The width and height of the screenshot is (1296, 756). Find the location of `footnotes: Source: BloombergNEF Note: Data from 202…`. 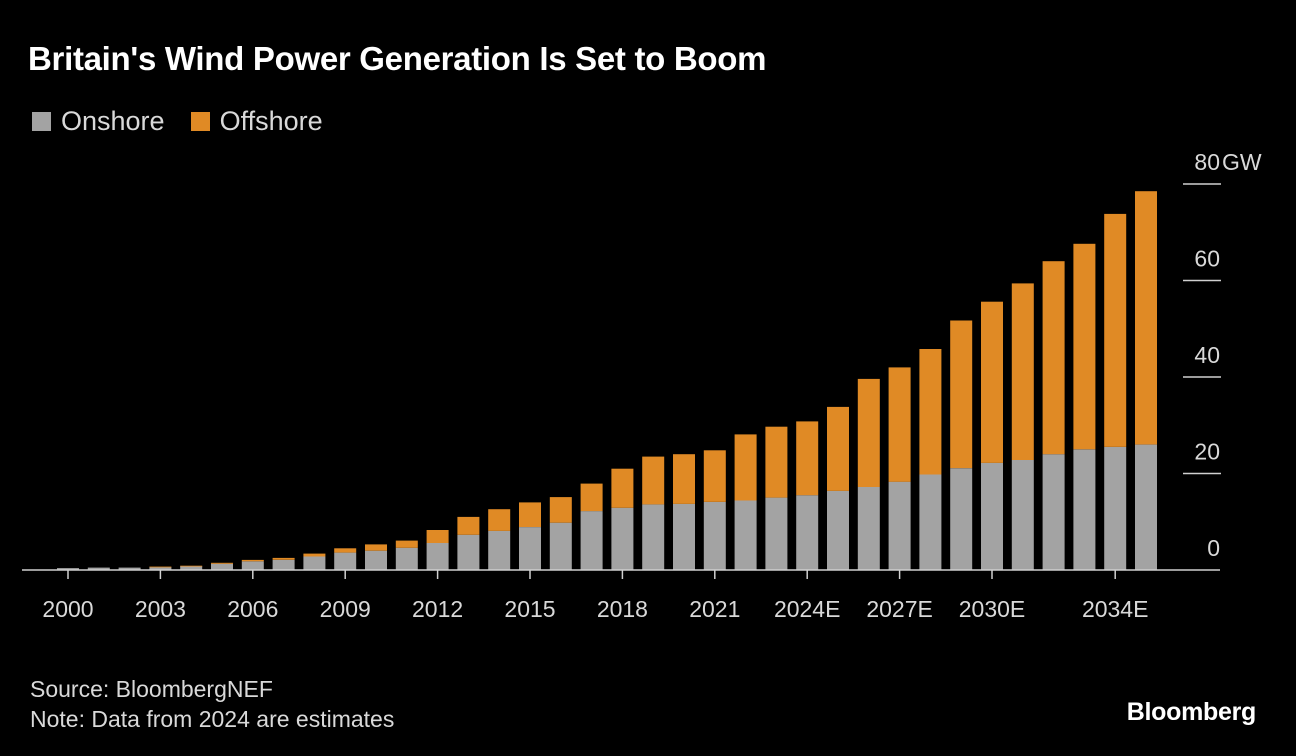

footnotes: Source: BloombergNEF Note: Data from 202… is located at coordinates (212, 704).